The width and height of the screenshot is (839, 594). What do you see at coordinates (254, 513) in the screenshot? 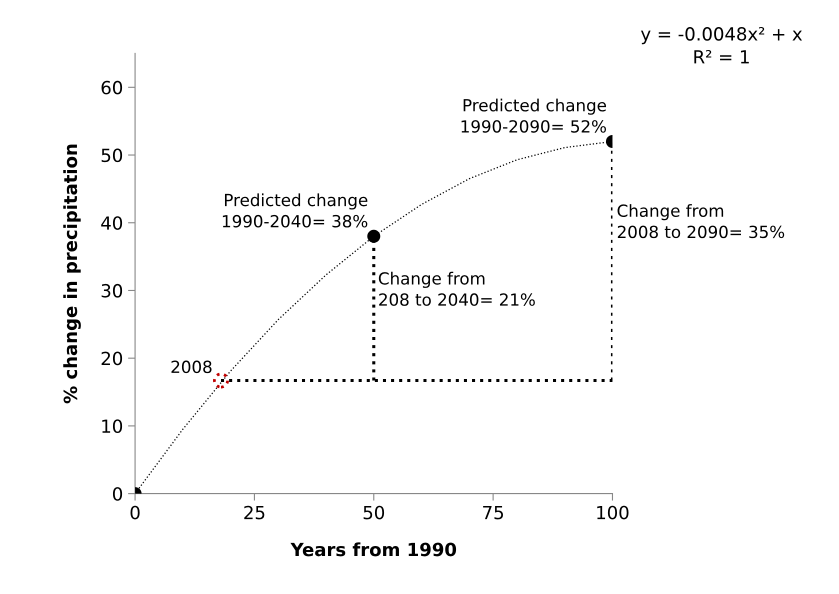
I see `x-tick-label: 25` at bounding box center [254, 513].